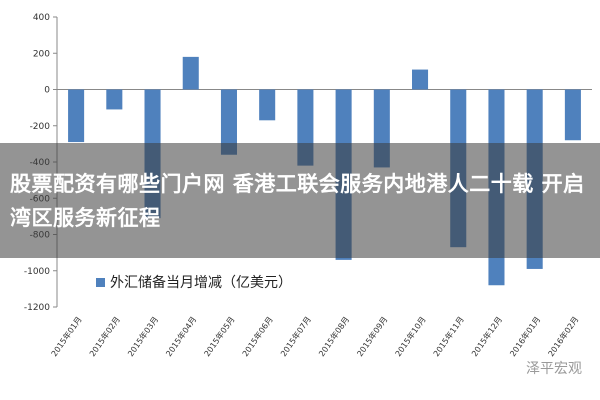  What do you see at coordinates (37, 272) in the screenshot?
I see `y-tick-label: -1000` at bounding box center [37, 272].